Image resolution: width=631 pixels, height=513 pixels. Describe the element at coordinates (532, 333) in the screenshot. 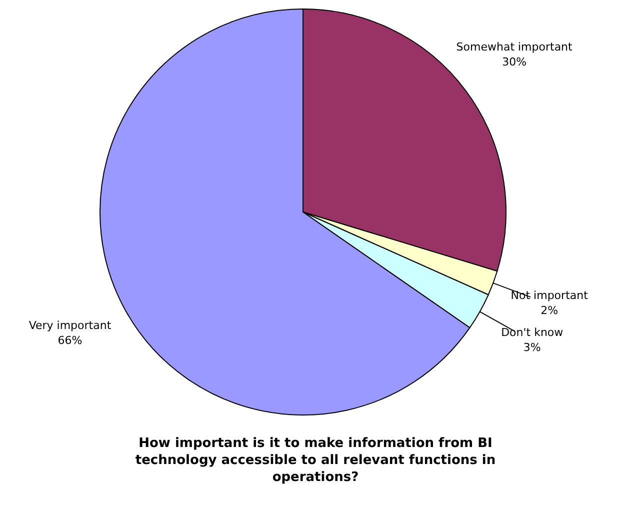

I see `slice-label: Don't know` at that location.